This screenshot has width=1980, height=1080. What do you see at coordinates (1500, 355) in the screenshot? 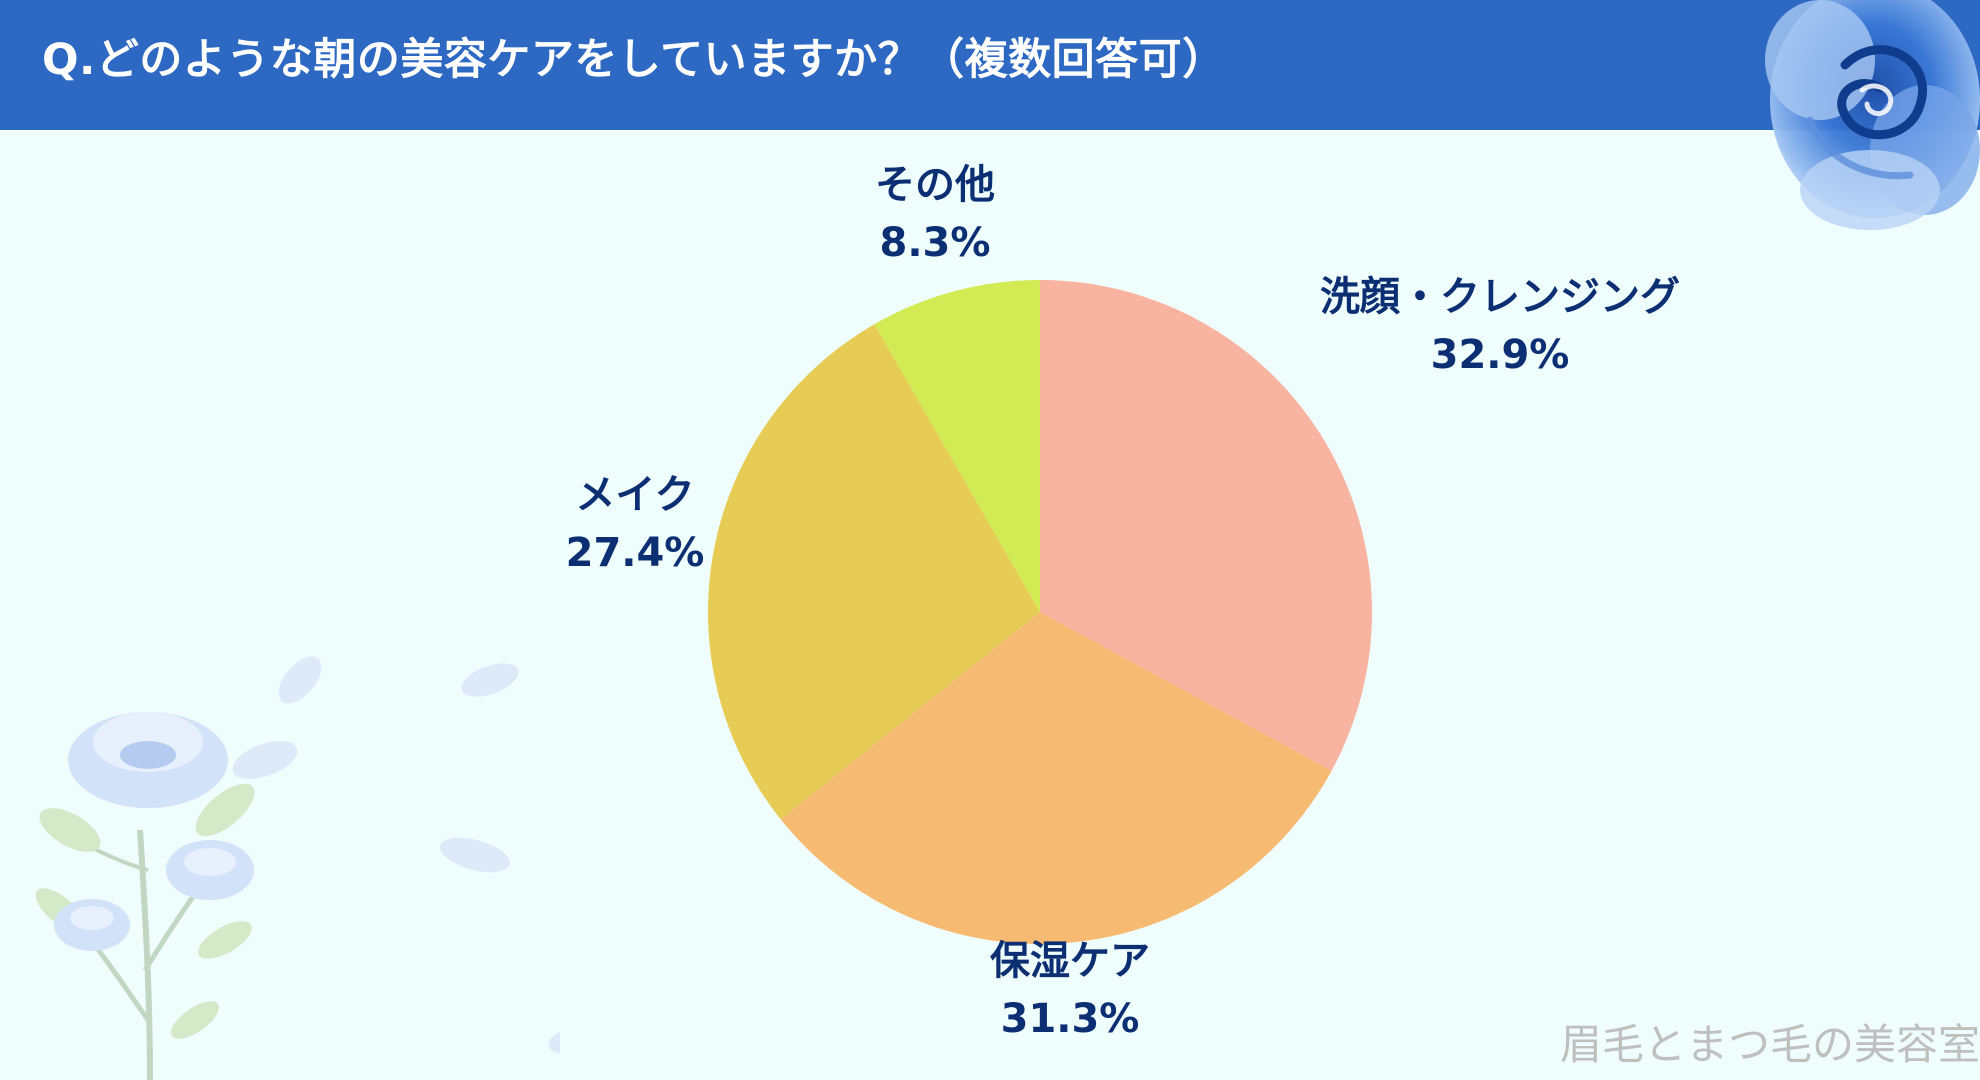
I see `slice-value-text: 32.9%` at bounding box center [1500, 355].